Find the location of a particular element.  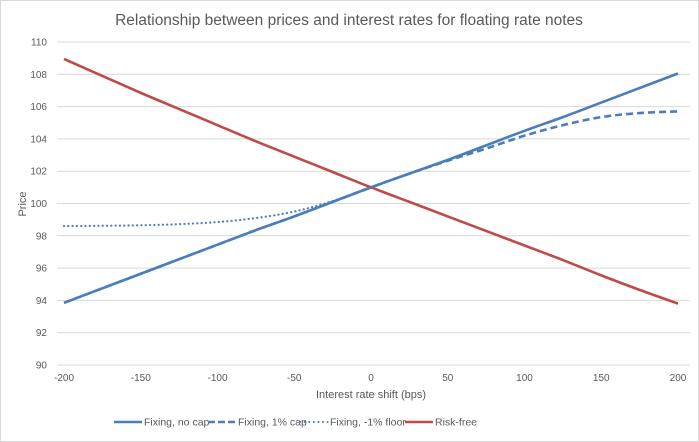

y-tick-label: 92 is located at coordinates (42, 333).